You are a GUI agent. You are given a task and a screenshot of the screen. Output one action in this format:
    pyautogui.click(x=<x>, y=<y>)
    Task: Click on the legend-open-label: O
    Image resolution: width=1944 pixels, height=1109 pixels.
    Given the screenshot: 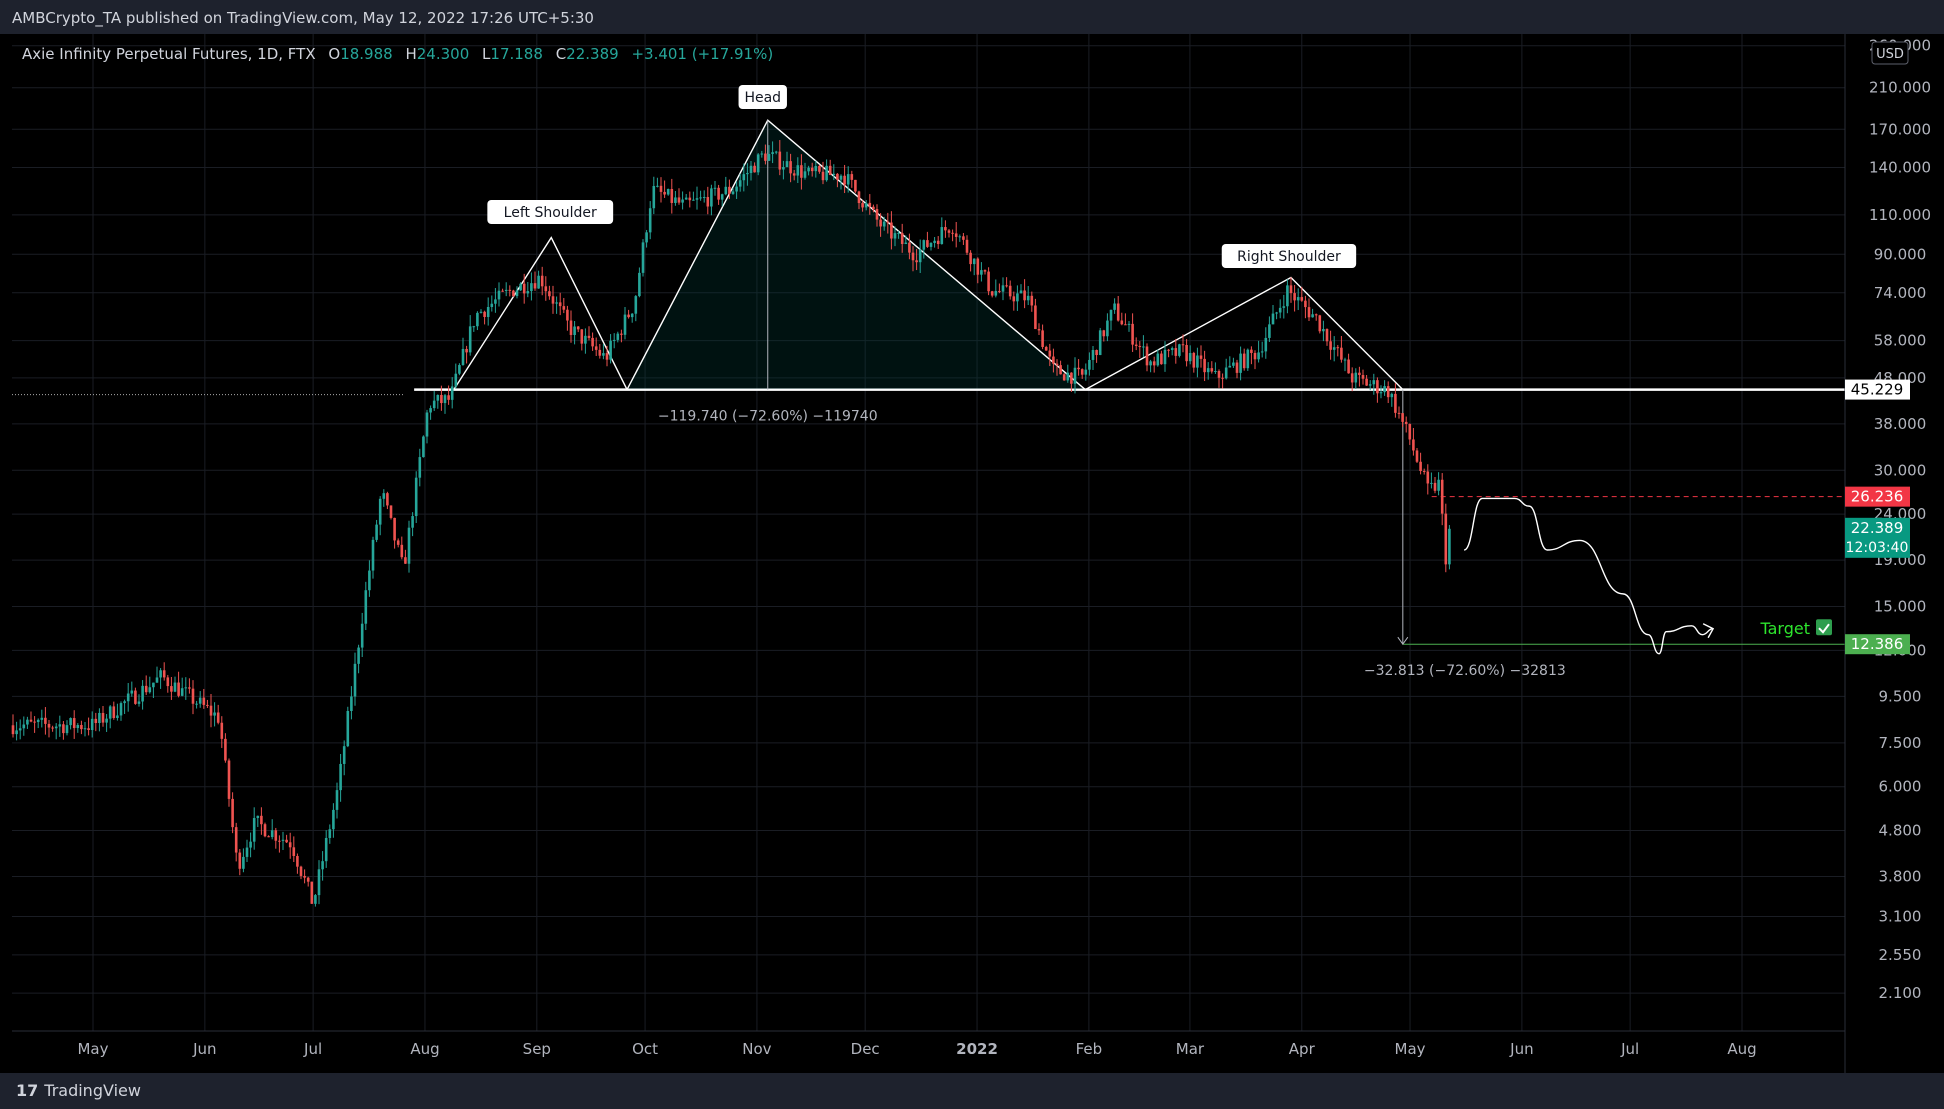 What is the action you would take?
    pyautogui.click(x=334, y=54)
    